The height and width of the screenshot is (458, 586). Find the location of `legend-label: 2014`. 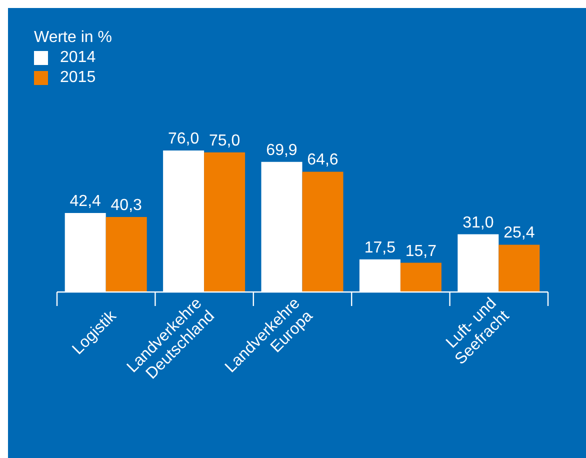

legend-label: 2014 is located at coordinates (78, 58).